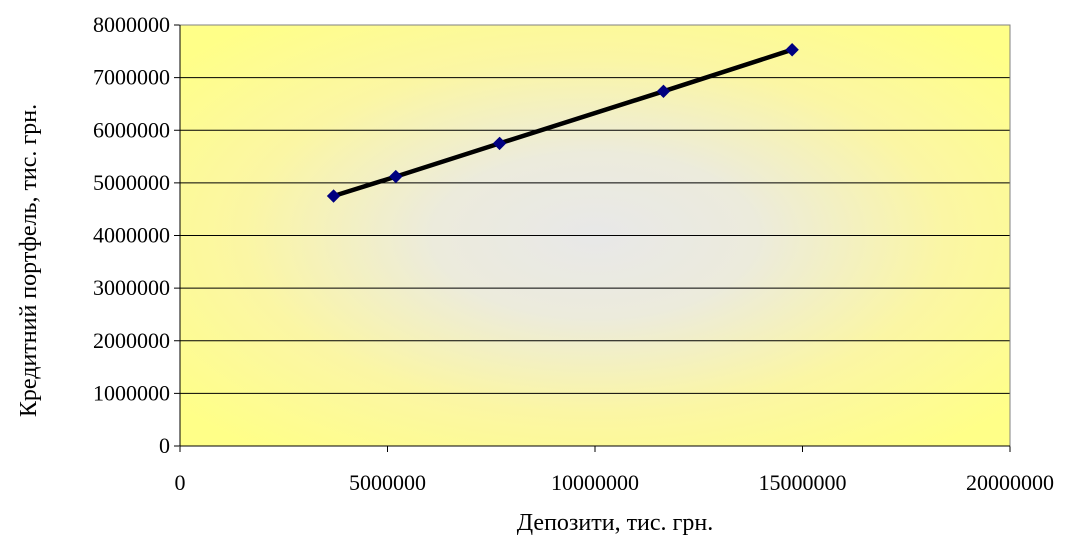 The image size is (1078, 547). Describe the element at coordinates (1010, 482) in the screenshot. I see `x-tick-label: 20000000` at that location.